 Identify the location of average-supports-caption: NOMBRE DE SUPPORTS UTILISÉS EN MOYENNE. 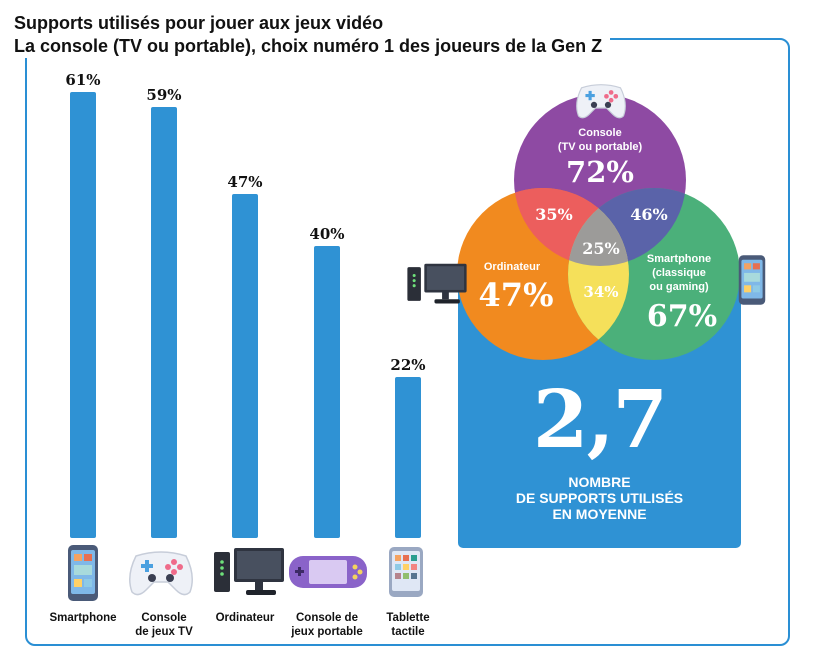
(599, 498).